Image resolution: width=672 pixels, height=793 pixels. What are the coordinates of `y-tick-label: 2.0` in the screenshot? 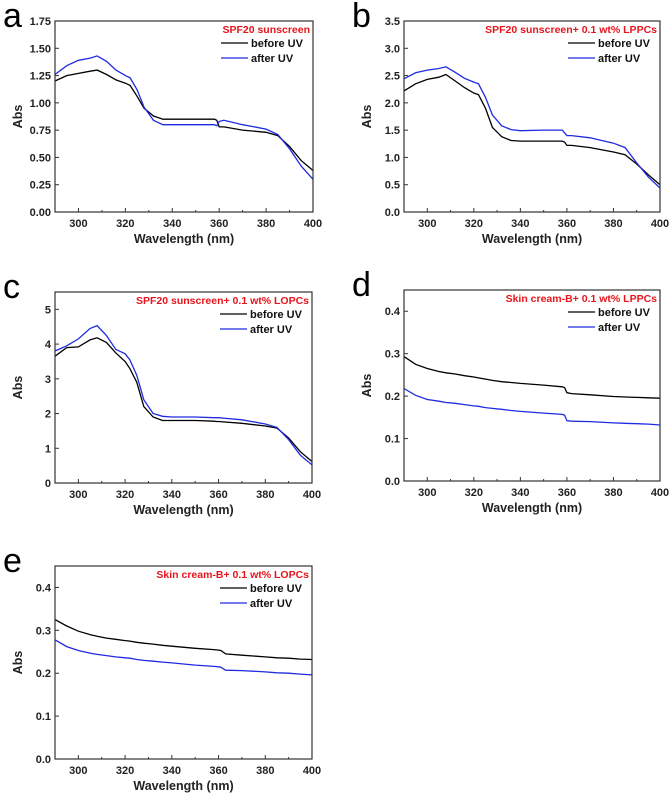 It's located at (392, 104).